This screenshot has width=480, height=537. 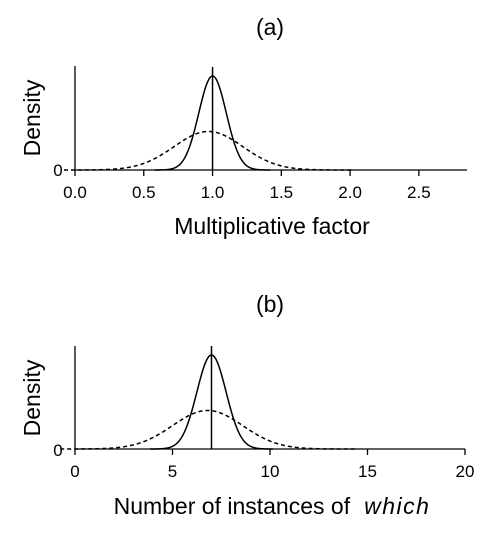 I want to click on panel-b-dashed-density-curve, so click(x=208, y=429).